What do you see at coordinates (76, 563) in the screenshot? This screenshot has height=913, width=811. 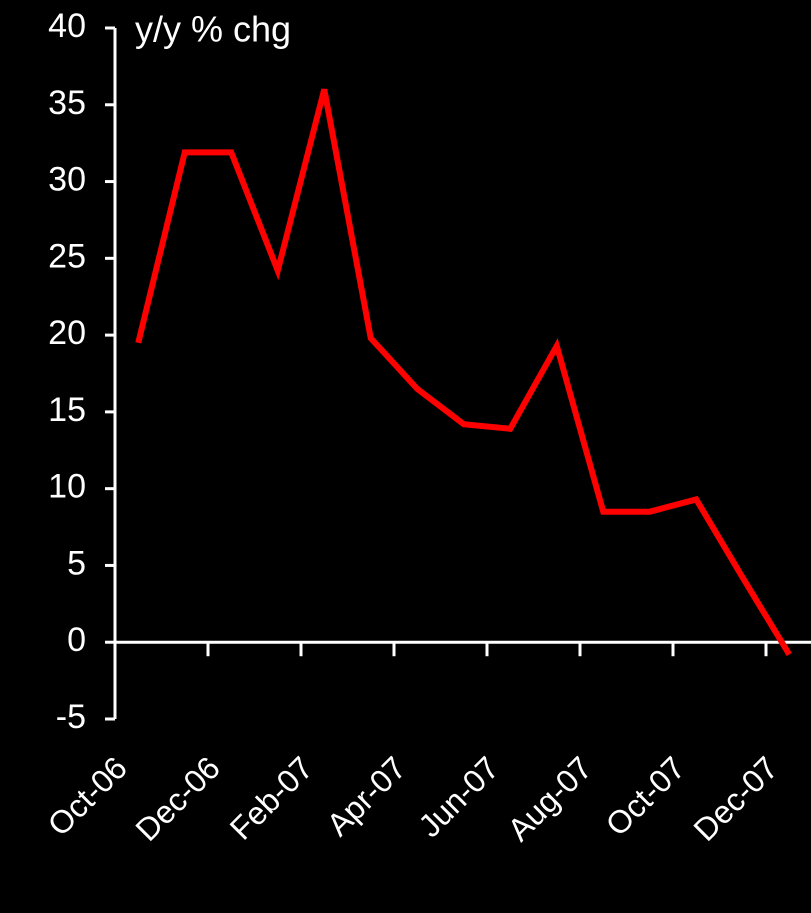 I see `y-tick-label: 5` at bounding box center [76, 563].